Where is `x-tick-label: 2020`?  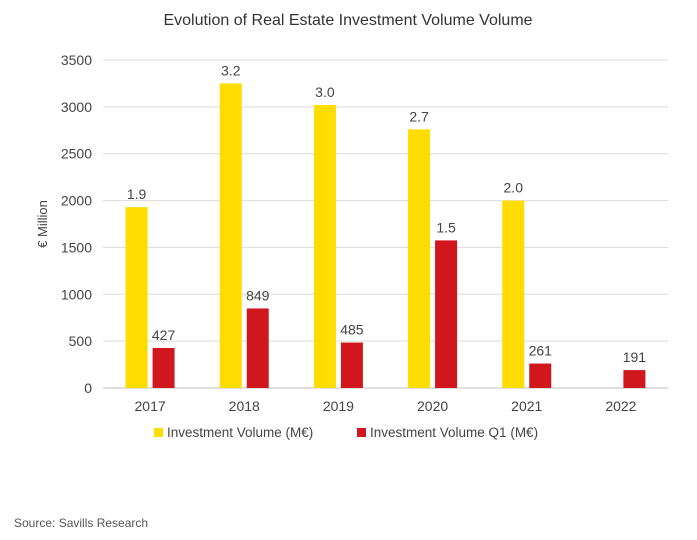 x-tick-label: 2020 is located at coordinates (432, 406).